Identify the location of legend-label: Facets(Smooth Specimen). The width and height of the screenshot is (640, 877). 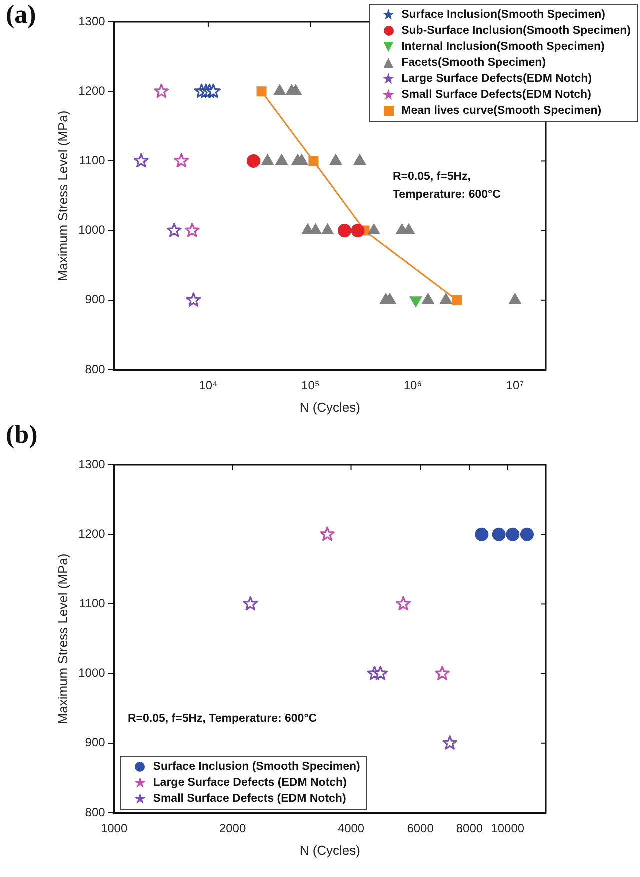
(474, 63).